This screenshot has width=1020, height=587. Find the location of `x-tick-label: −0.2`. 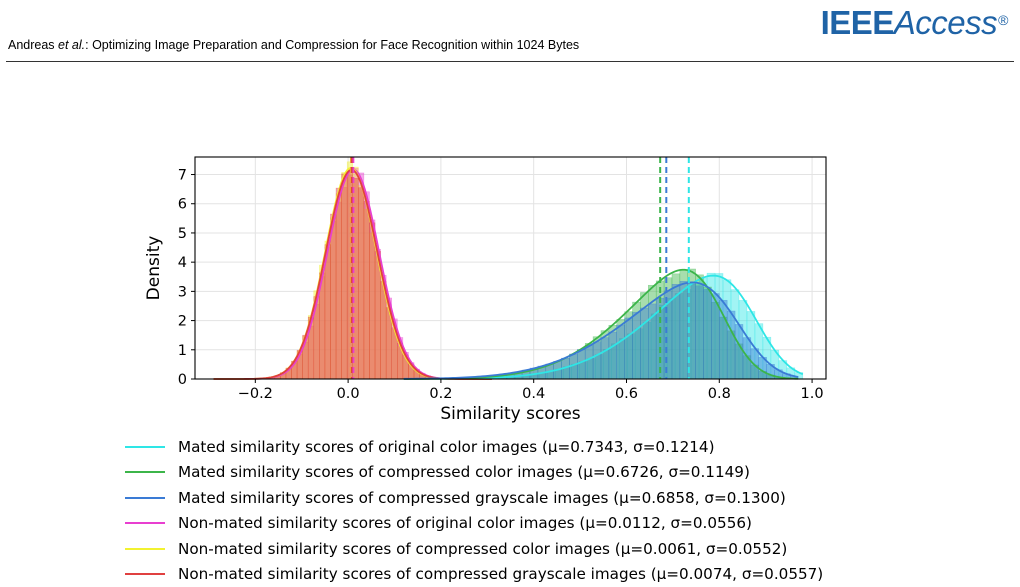

x-tick-label: −0.2 is located at coordinates (255, 394).